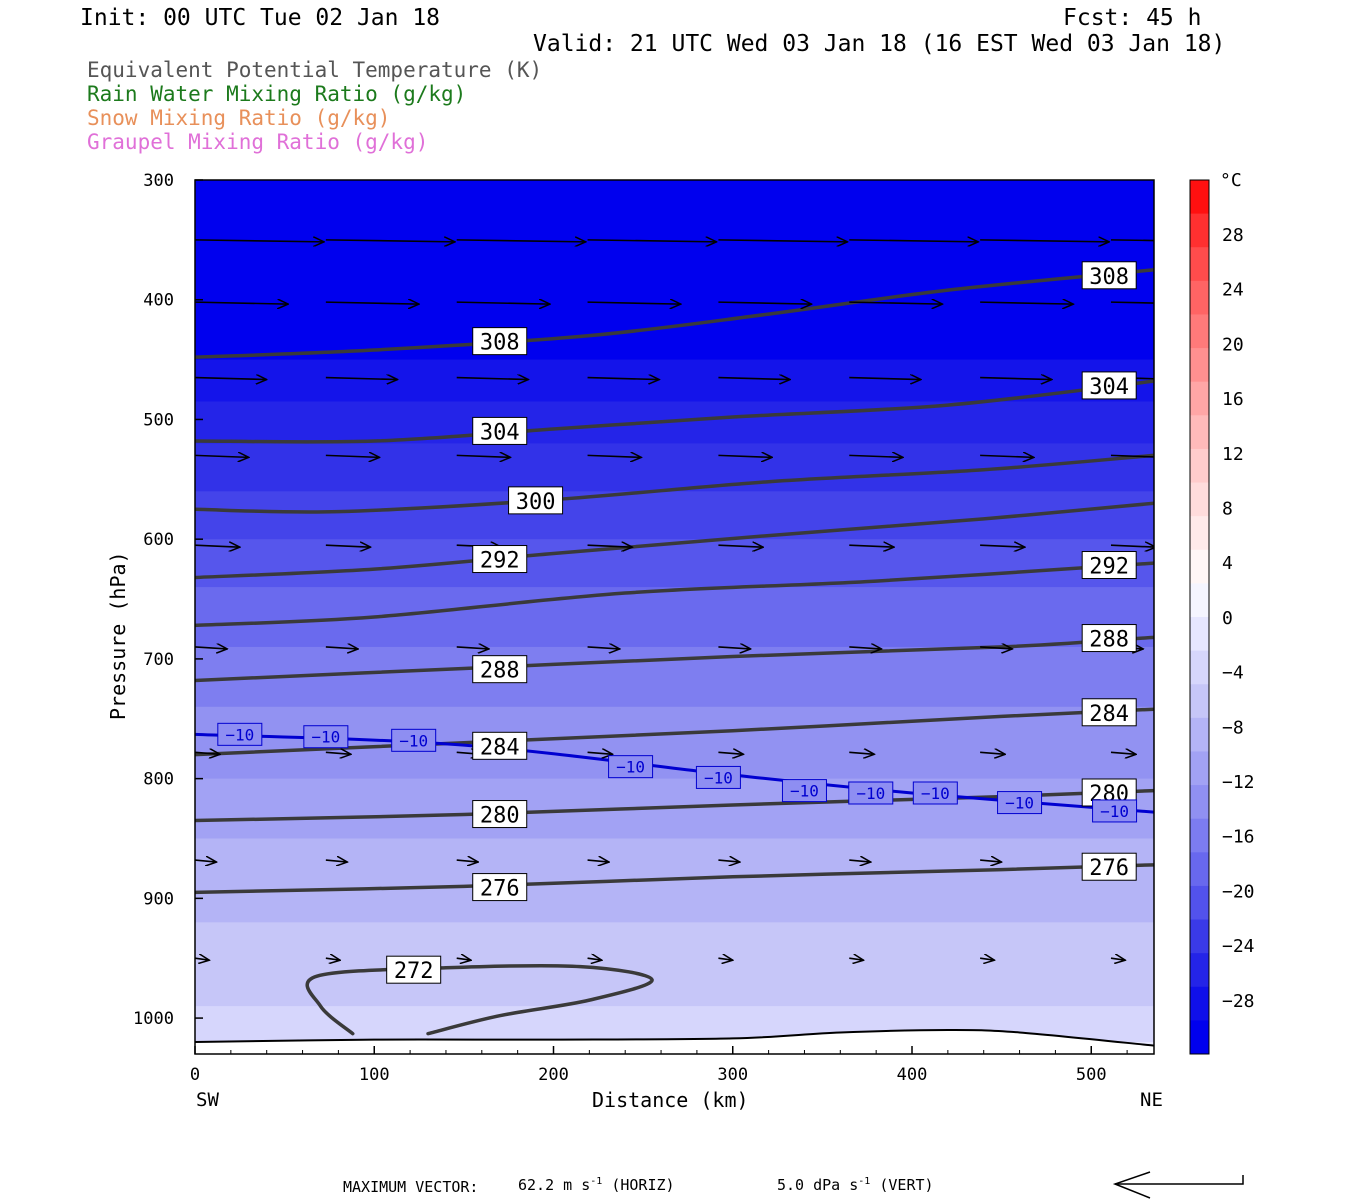  What do you see at coordinates (207, 1100) in the screenshot?
I see `x-left-direction: SW` at bounding box center [207, 1100].